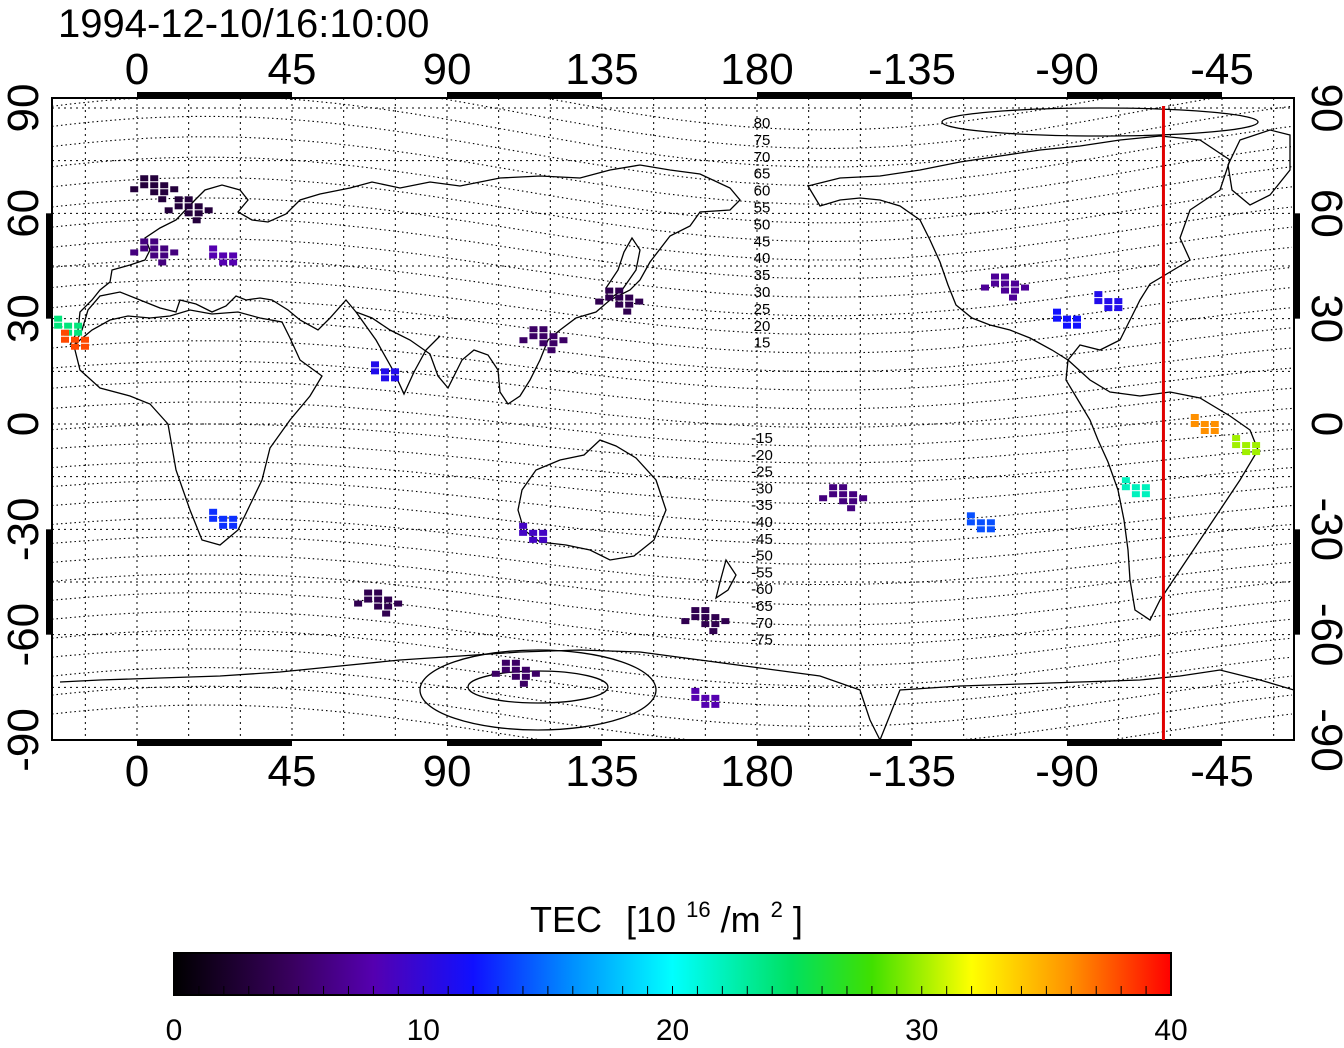 The height and width of the screenshot is (1048, 1344). Describe the element at coordinates (24, 530) in the screenshot. I see `lat-tick-left: -30` at that location.